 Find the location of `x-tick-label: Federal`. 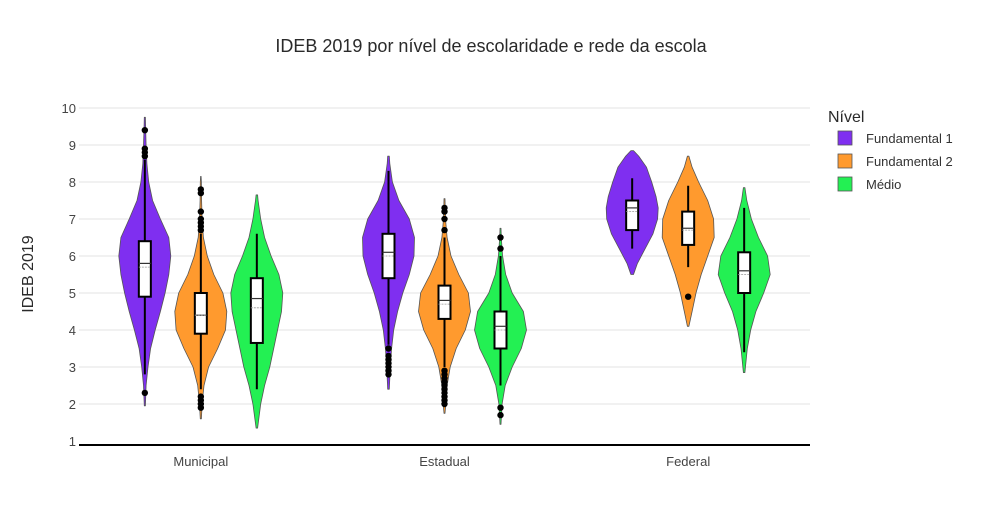

x-tick-label: Federal is located at coordinates (688, 461).